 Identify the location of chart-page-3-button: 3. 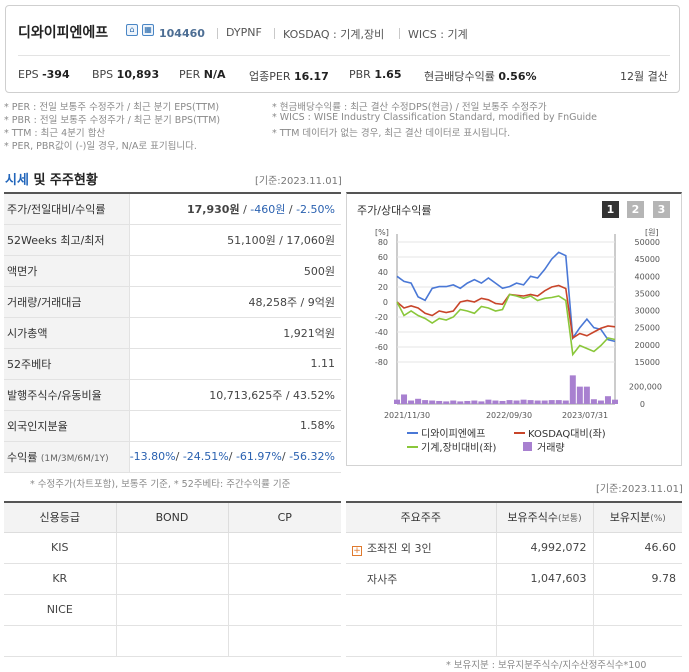
(661, 209).